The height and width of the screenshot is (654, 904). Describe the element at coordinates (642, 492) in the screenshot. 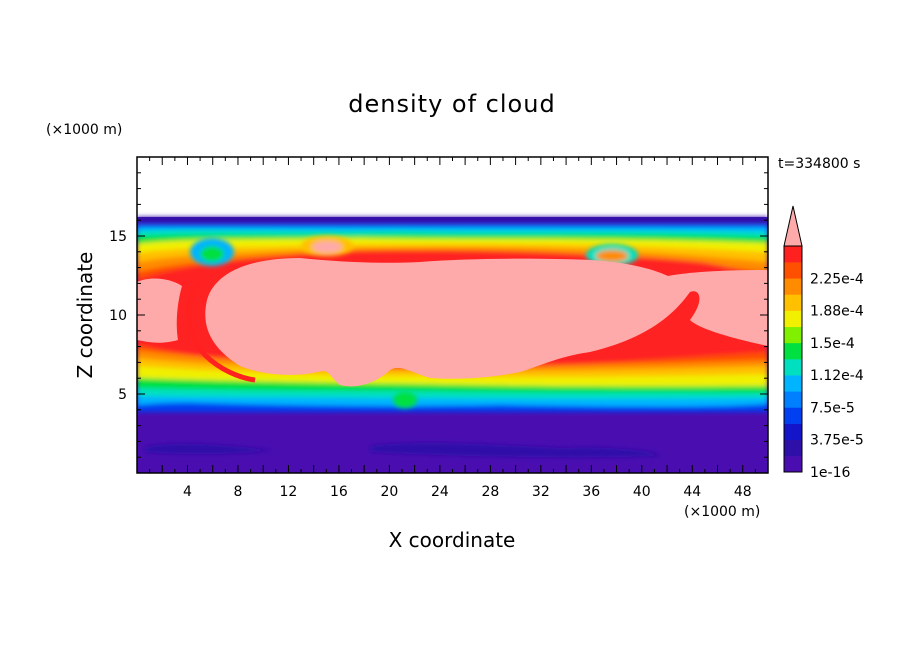

I see `x-tick-label: 40` at that location.